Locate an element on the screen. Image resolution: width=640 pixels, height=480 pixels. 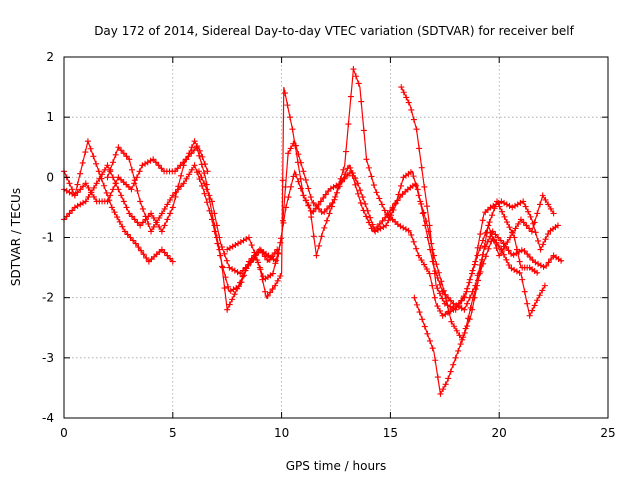
x-tick-label: 10 is located at coordinates (281, 433).